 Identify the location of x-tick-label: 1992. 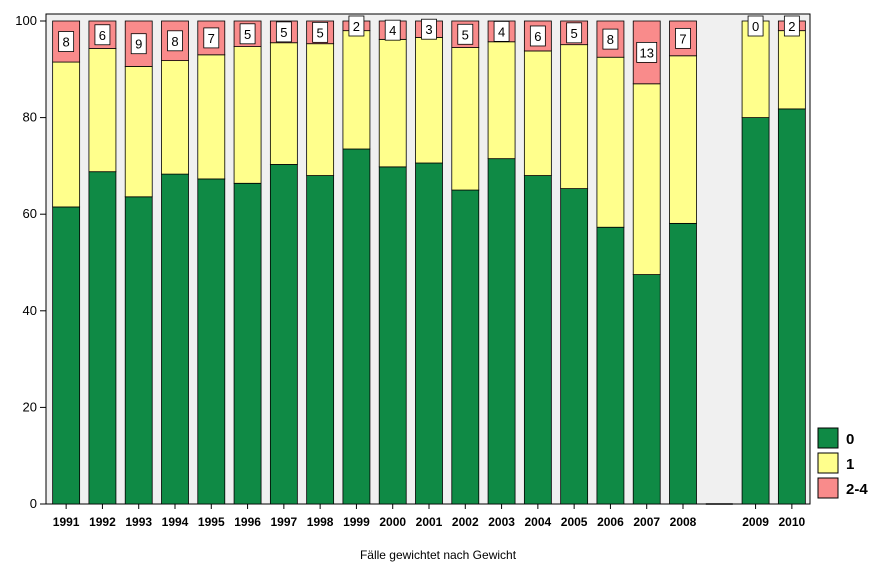
(102, 522).